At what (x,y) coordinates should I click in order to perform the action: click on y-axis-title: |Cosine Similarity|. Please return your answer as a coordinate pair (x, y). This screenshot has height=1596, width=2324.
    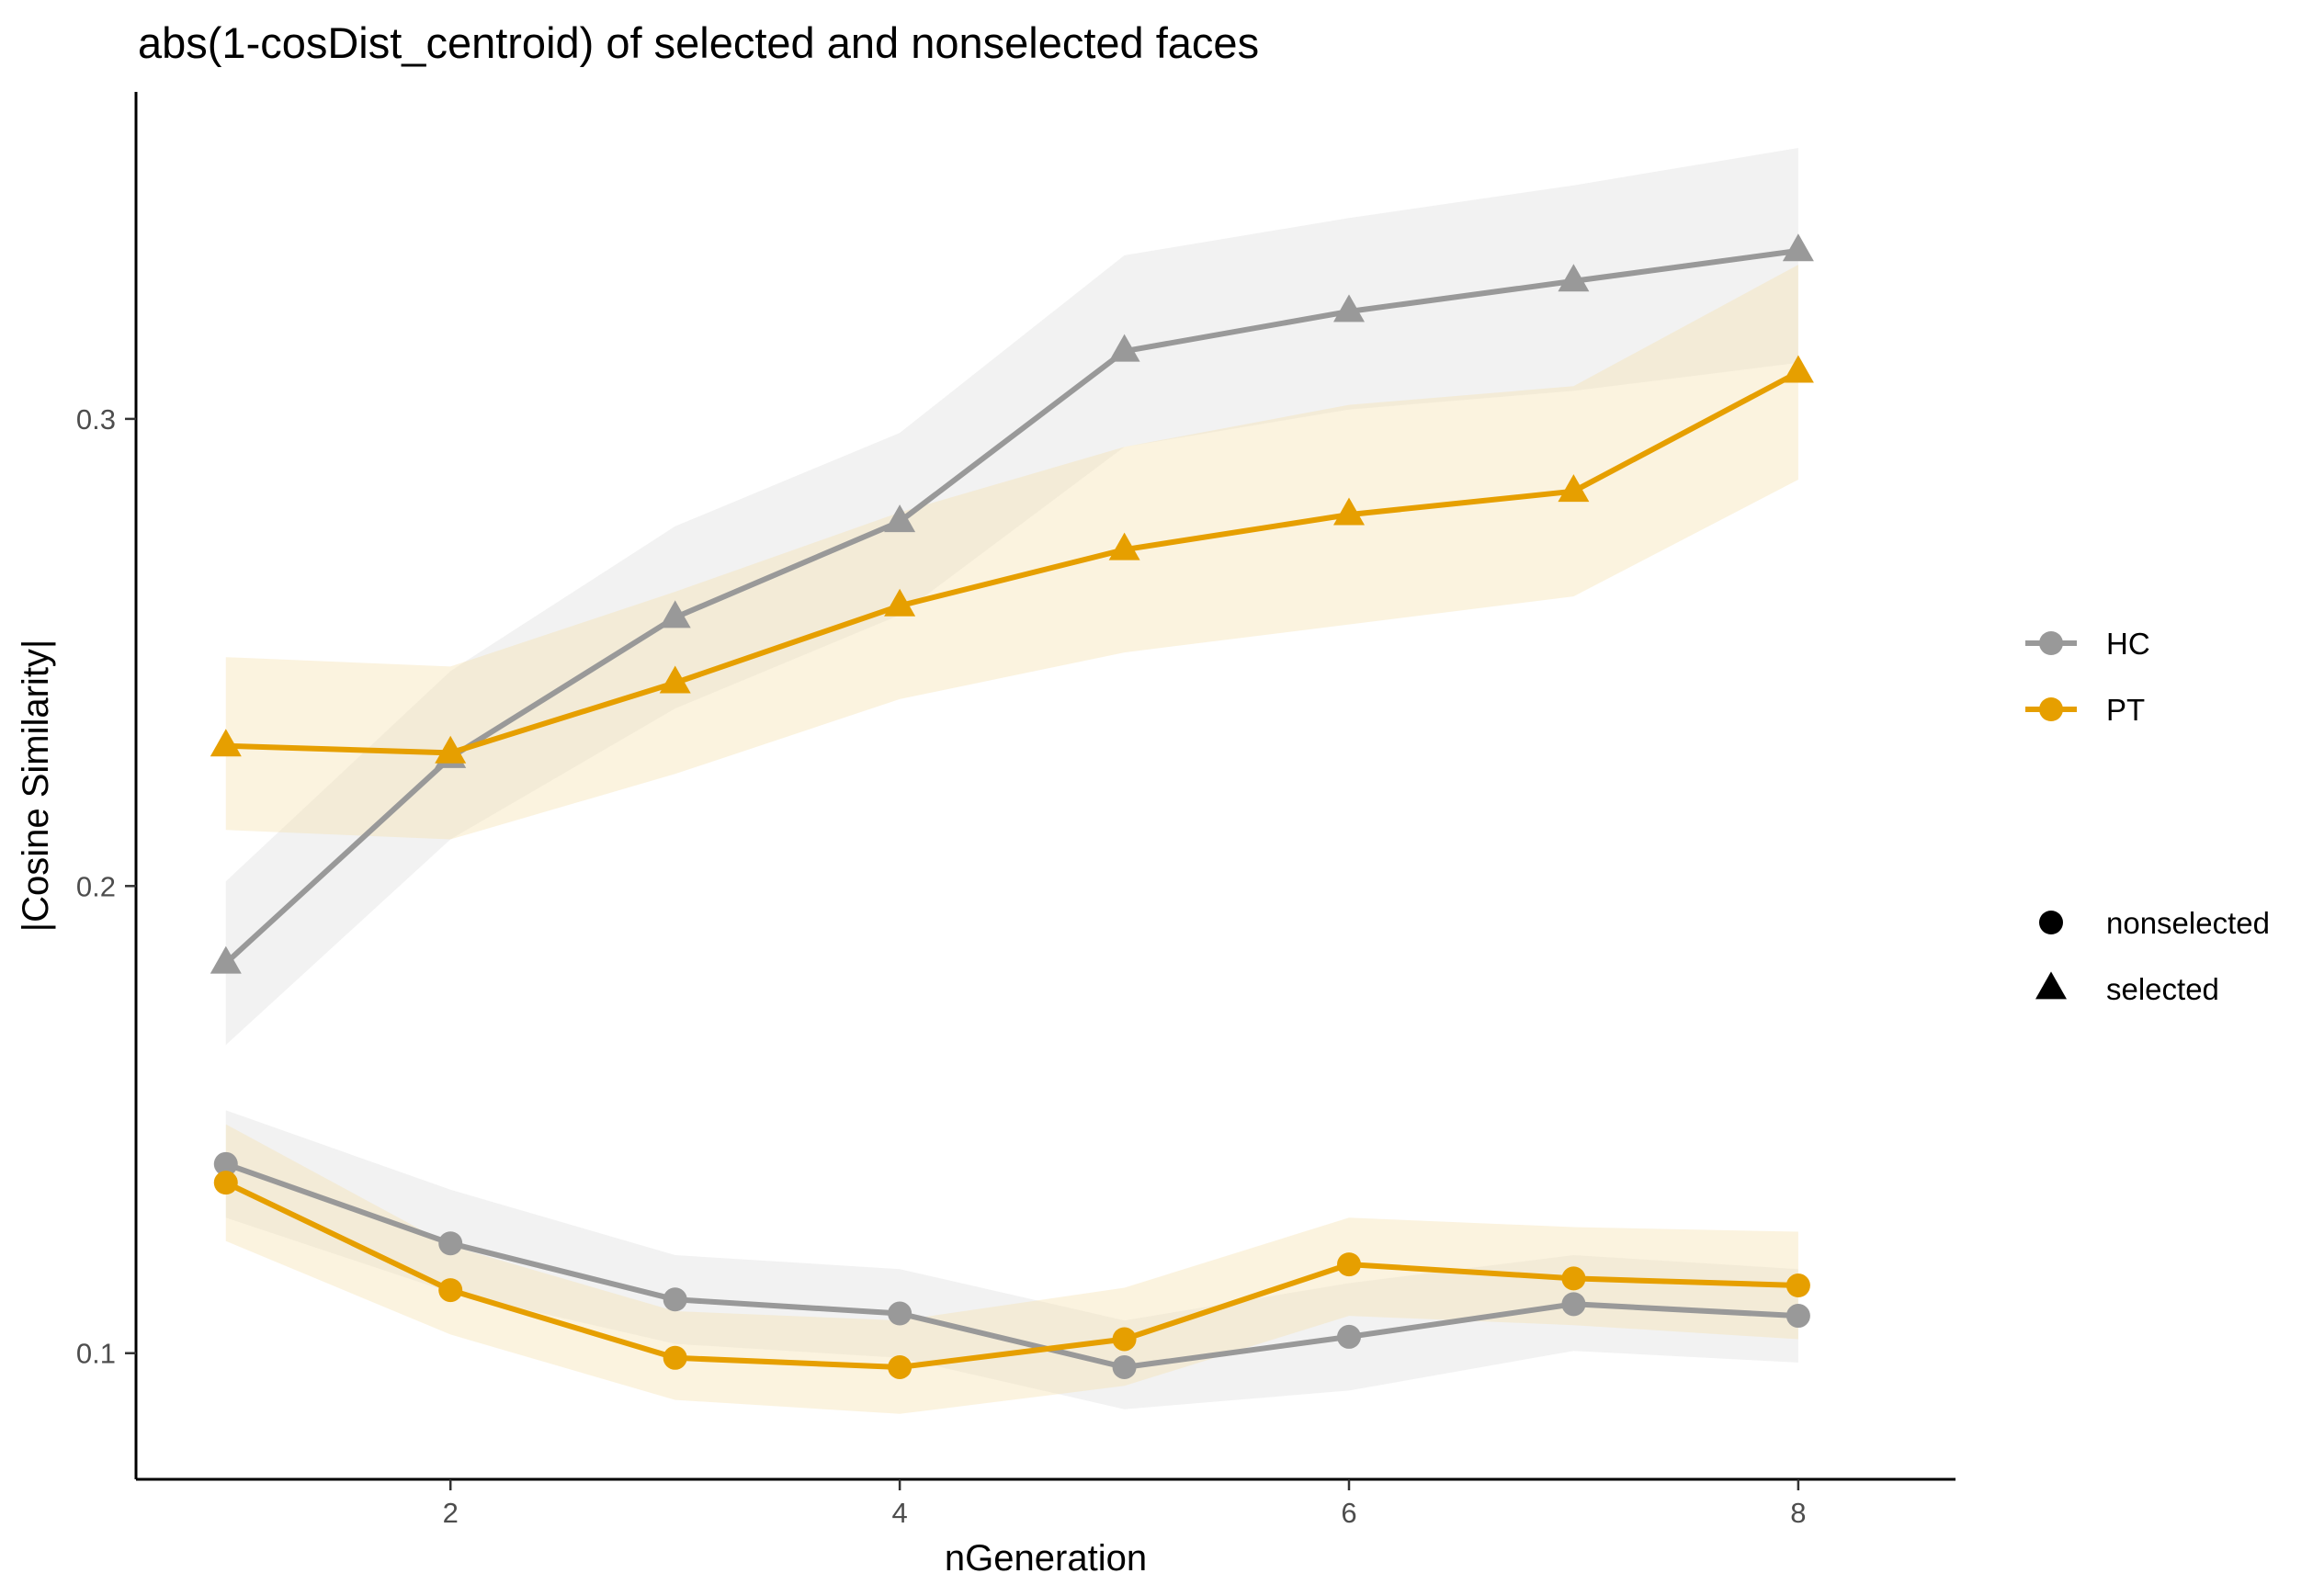
    Looking at the image, I should click on (36, 786).